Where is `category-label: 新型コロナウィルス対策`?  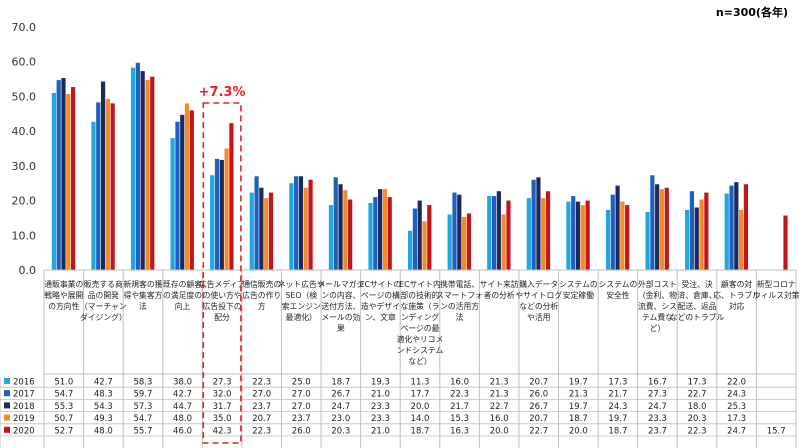 category-label: 新型コロナウィルス対策 is located at coordinates (776, 289).